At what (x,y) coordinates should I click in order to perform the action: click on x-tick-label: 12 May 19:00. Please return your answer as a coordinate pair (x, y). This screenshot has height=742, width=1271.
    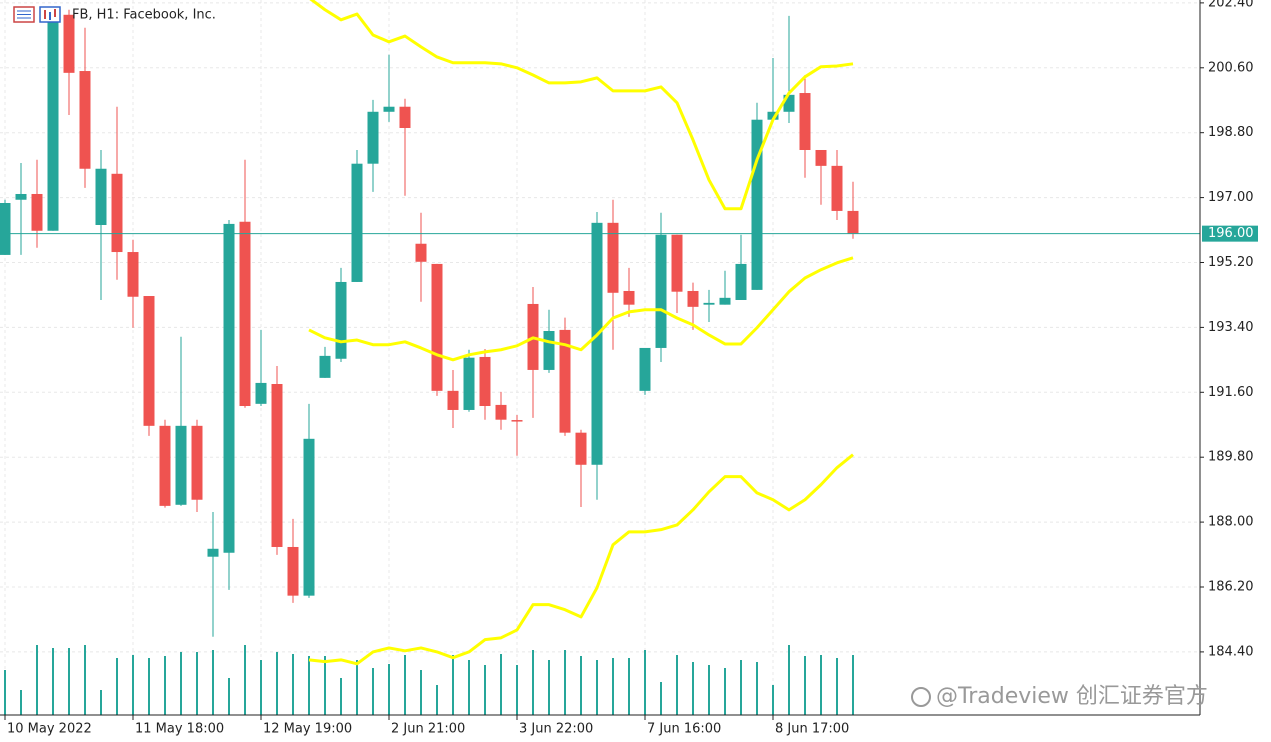
    Looking at the image, I should click on (307, 729).